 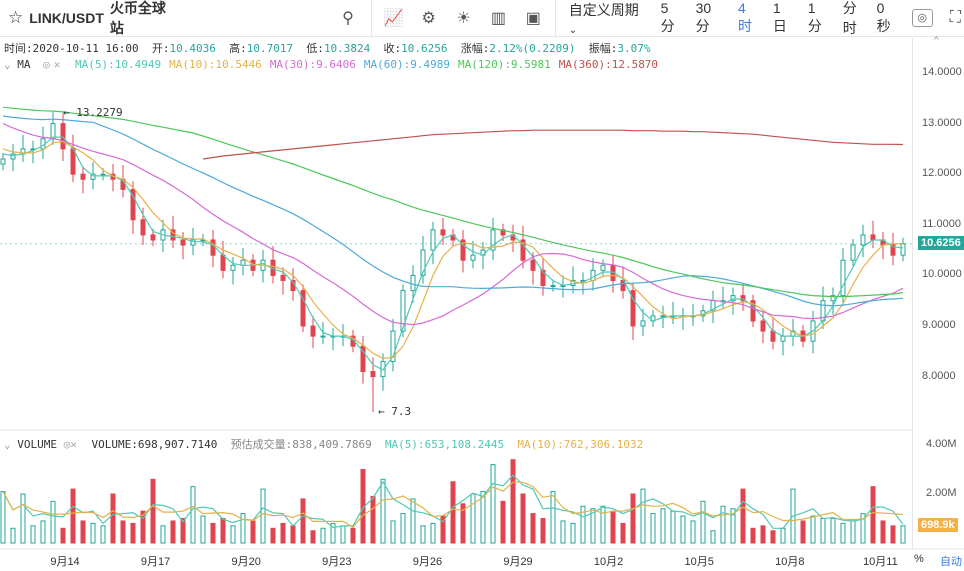 I want to click on min-price-annotation: ← 7.3, so click(x=395, y=411).